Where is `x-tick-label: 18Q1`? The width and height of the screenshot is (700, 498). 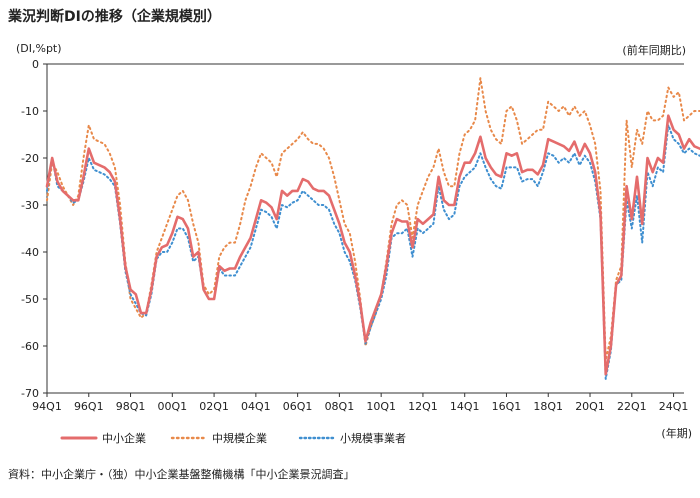 x-tick-label: 18Q1 is located at coordinates (548, 406).